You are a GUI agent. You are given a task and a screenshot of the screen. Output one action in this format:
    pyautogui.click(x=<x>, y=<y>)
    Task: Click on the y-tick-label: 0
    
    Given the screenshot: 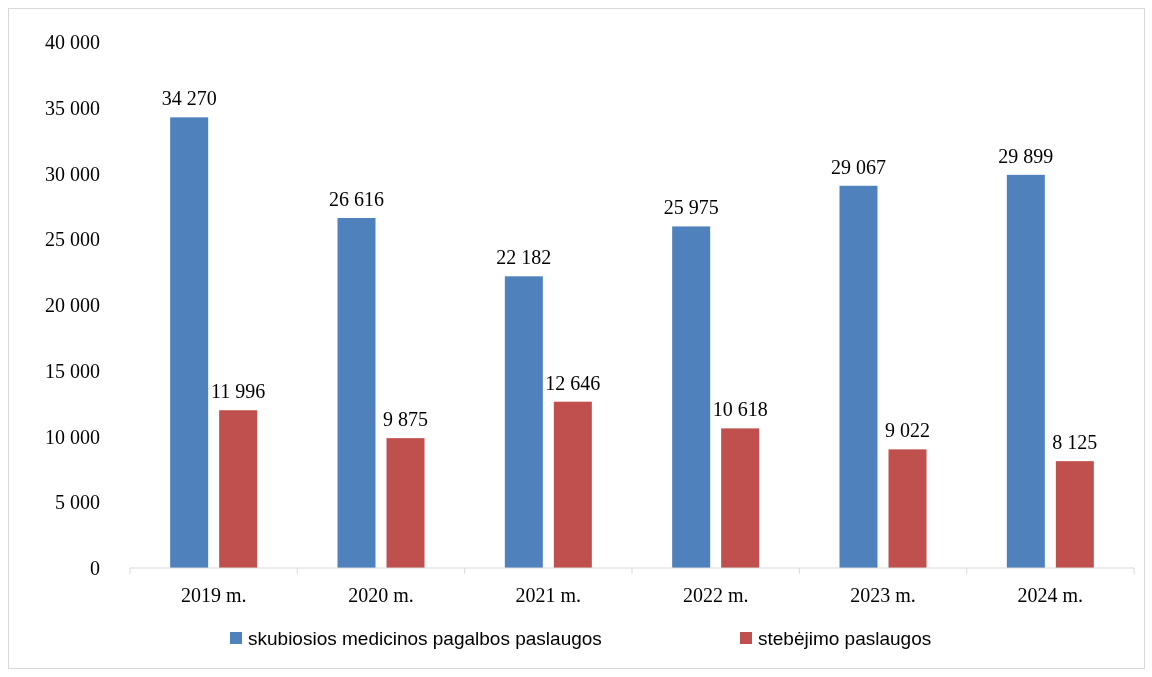 What is the action you would take?
    pyautogui.click(x=95, y=568)
    